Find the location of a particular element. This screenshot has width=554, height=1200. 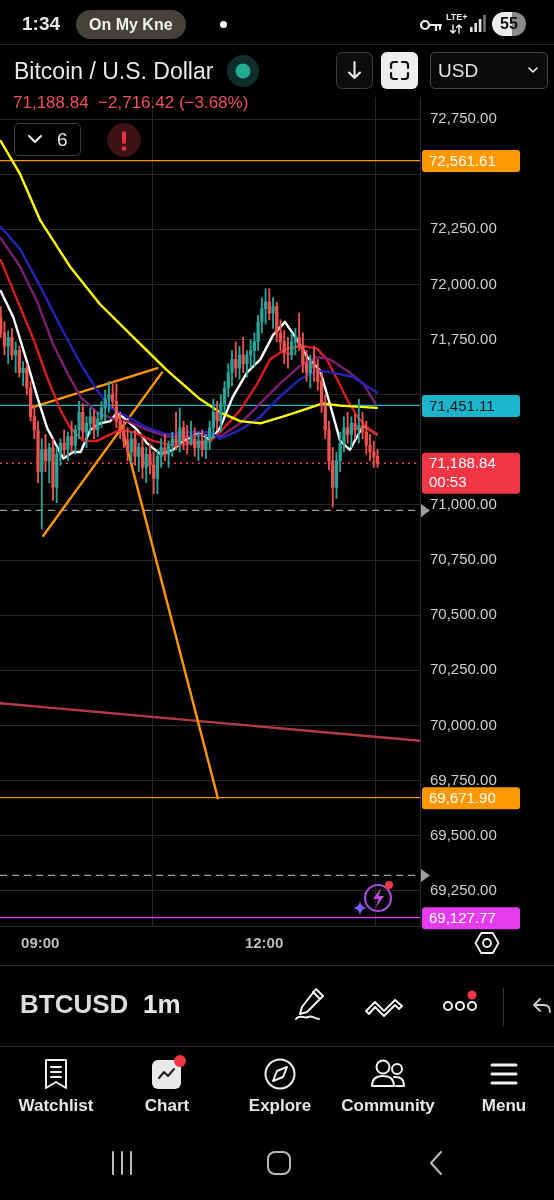

text: 1:34 is located at coordinates (41, 23).